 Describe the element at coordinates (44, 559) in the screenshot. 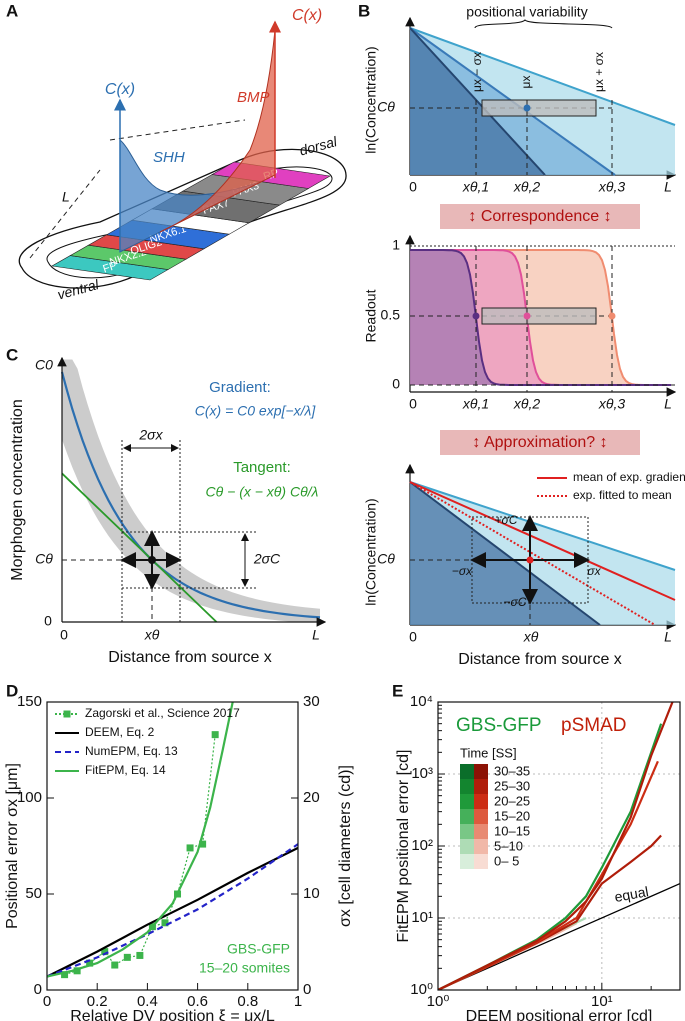

I see `tick-label: Cθ` at that location.